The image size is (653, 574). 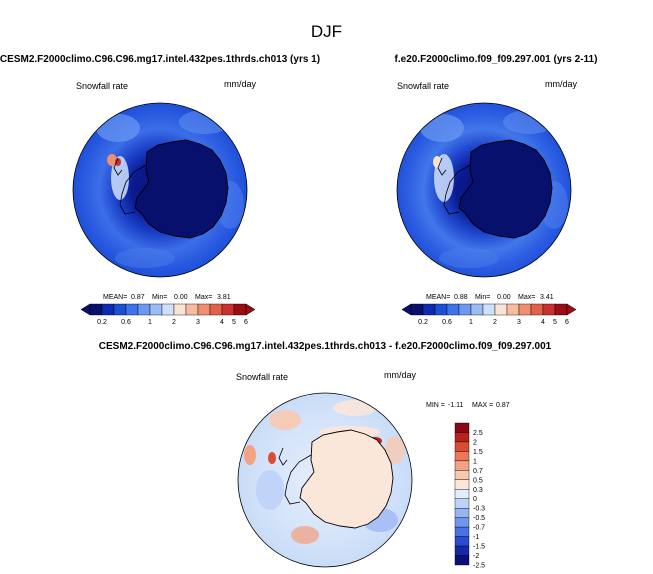 What do you see at coordinates (423, 86) in the screenshot?
I see `panel-control-variable: Snowfall rate` at bounding box center [423, 86].